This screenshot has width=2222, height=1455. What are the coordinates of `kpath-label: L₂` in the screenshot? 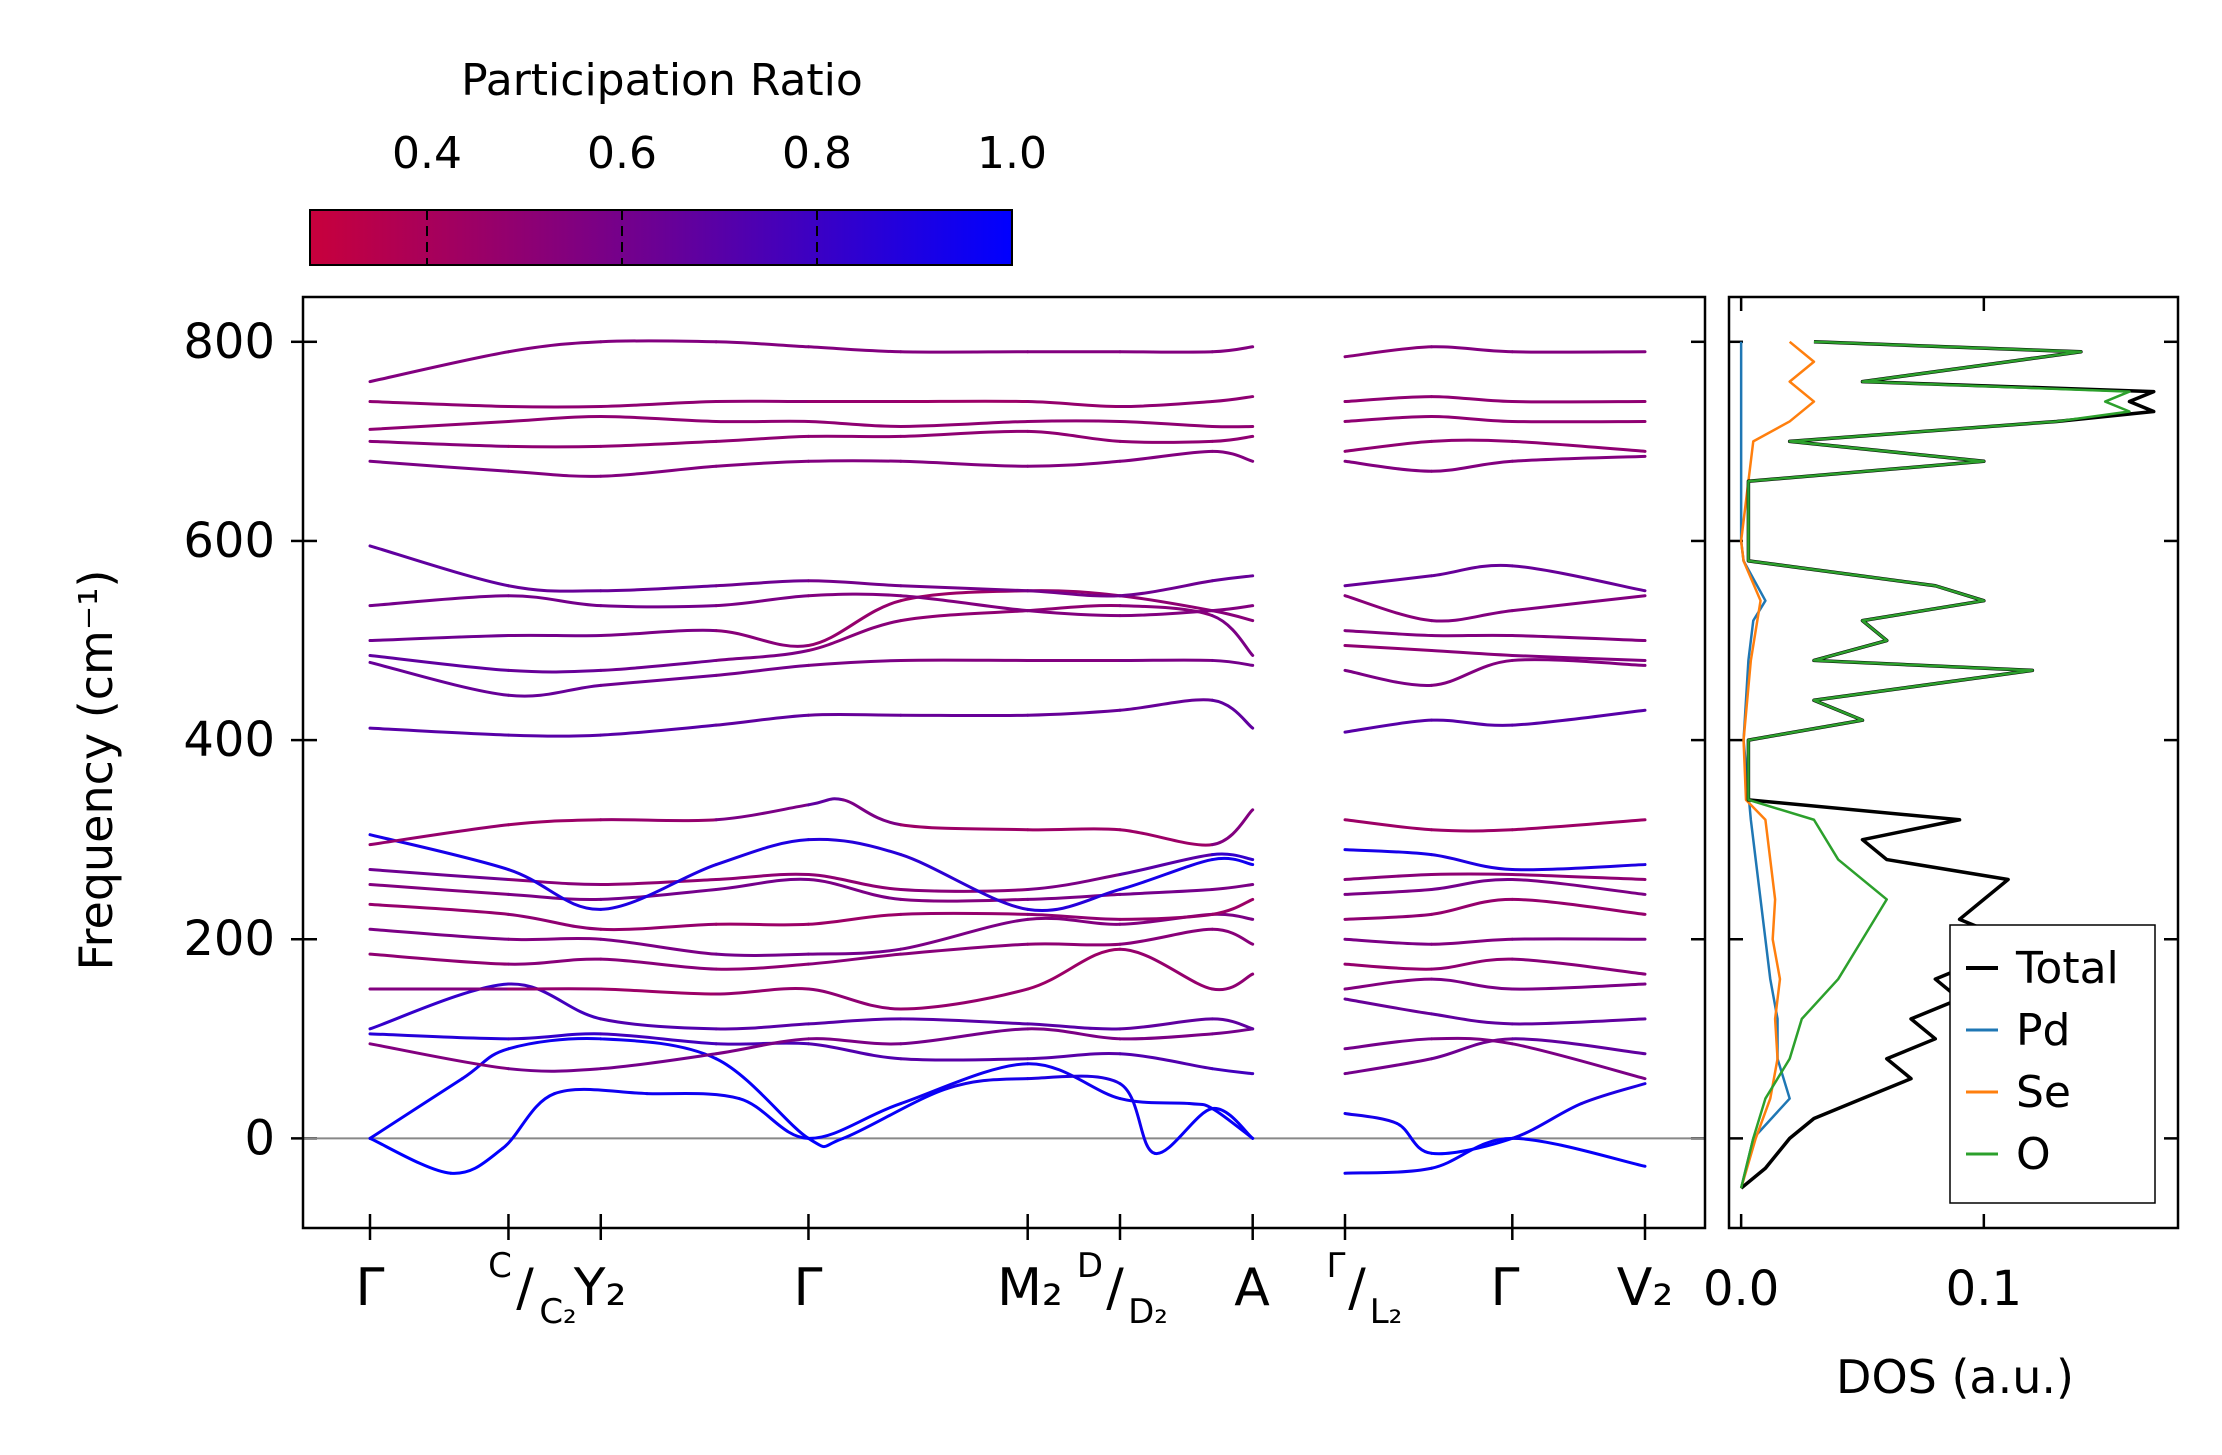 It's located at (1386, 1312).